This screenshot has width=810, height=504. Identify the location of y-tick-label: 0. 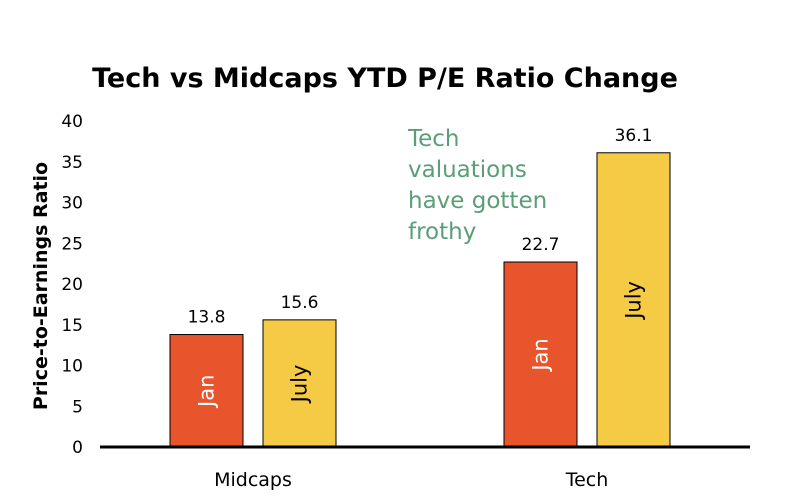
(77, 448).